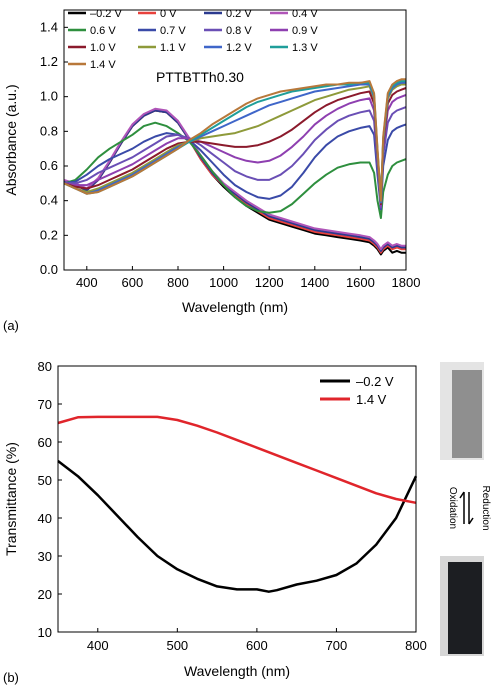  Describe the element at coordinates (235, 307) in the screenshot. I see `x-axis-label-a: Wavelength (nm)` at that location.